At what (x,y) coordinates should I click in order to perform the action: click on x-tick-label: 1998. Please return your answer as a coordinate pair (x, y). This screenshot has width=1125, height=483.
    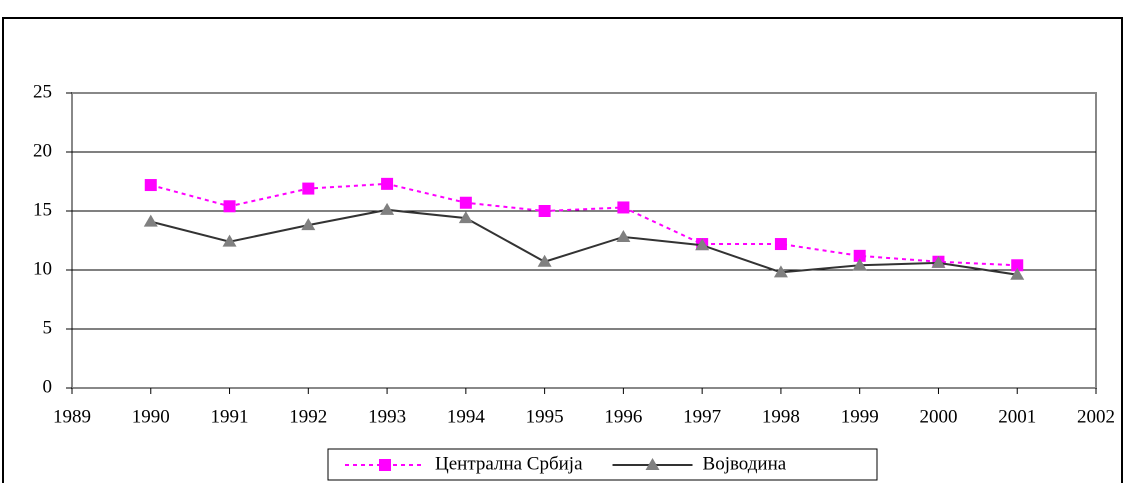
    Looking at the image, I should click on (781, 416).